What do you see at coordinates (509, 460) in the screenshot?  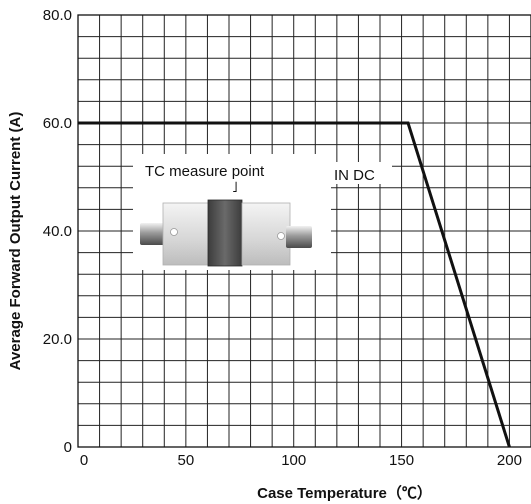 I see `x-tick-label: 200` at bounding box center [509, 460].